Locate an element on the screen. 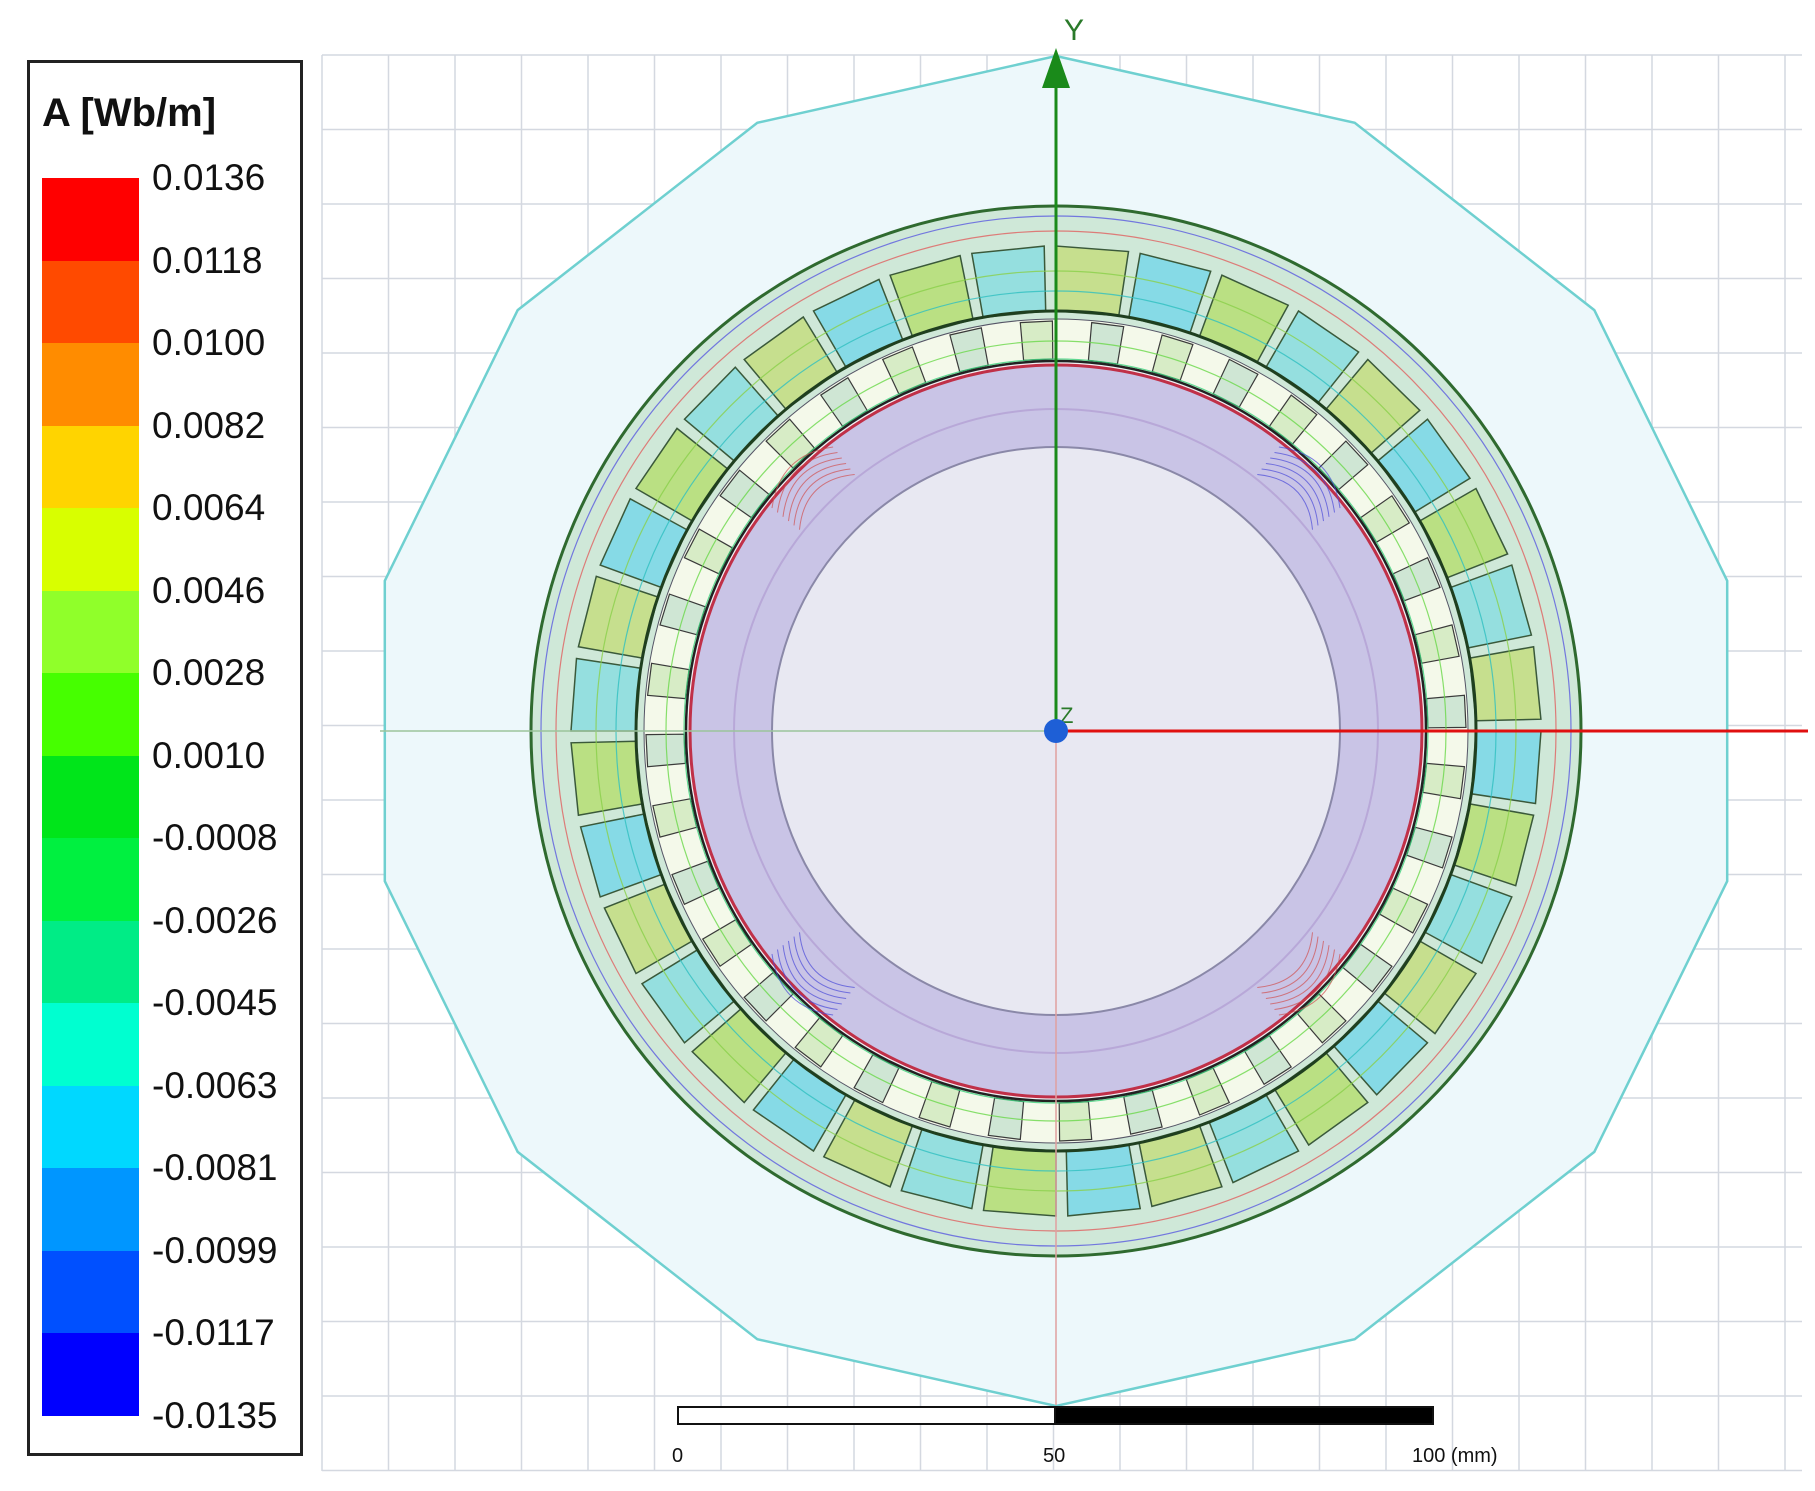 The height and width of the screenshot is (1491, 1815). y-axis-arrowhead is located at coordinates (1056, 68).